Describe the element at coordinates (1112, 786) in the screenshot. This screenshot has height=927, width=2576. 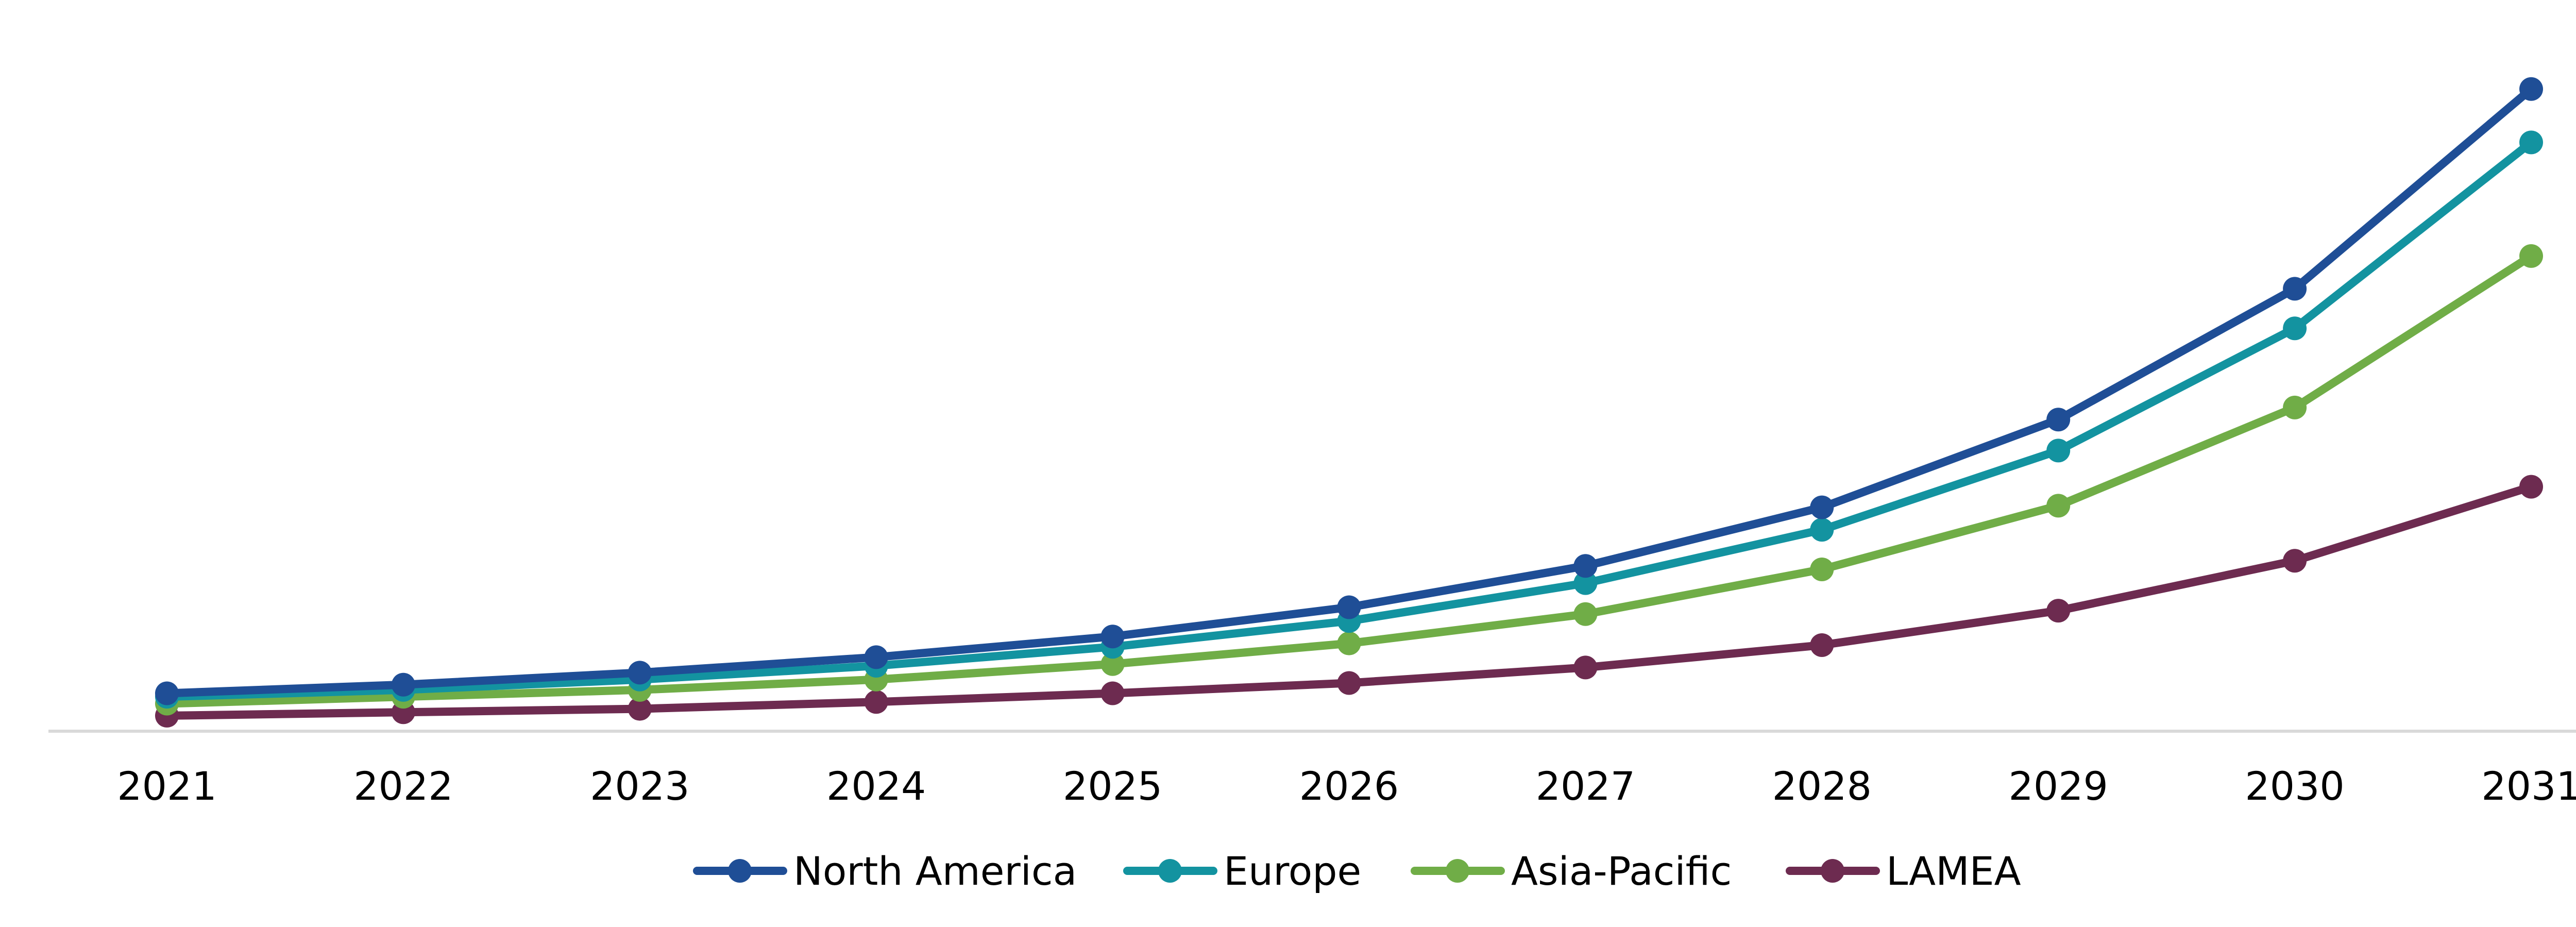
I see `x-tick-label: 2025` at that location.